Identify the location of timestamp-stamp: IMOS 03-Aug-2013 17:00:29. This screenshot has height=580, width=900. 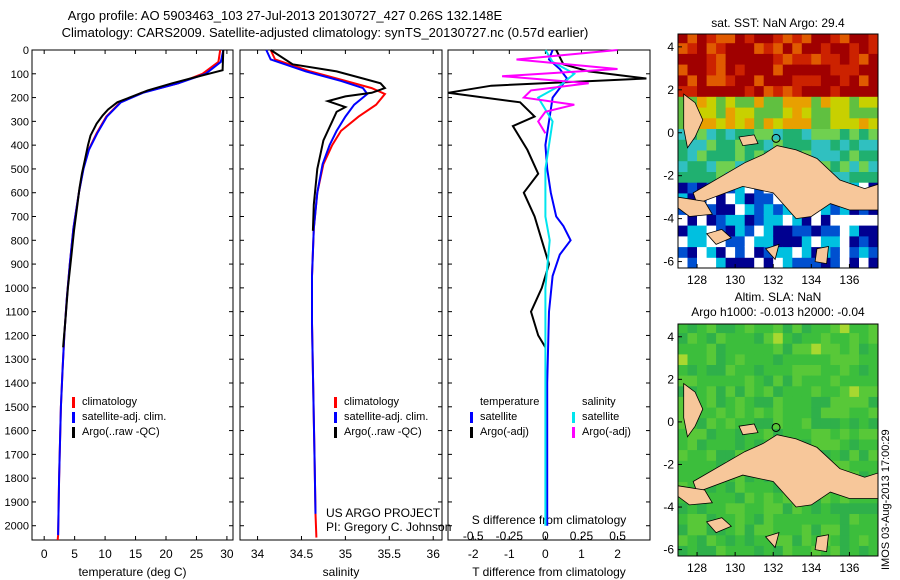
(886, 499).